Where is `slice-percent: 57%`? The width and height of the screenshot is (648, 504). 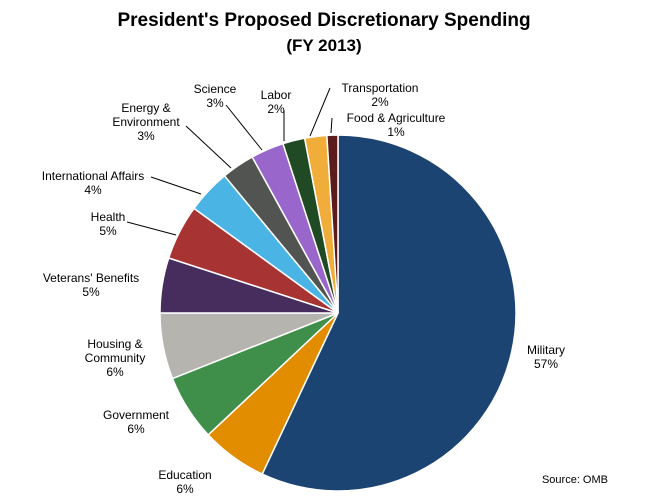 slice-percent: 57% is located at coordinates (546, 364).